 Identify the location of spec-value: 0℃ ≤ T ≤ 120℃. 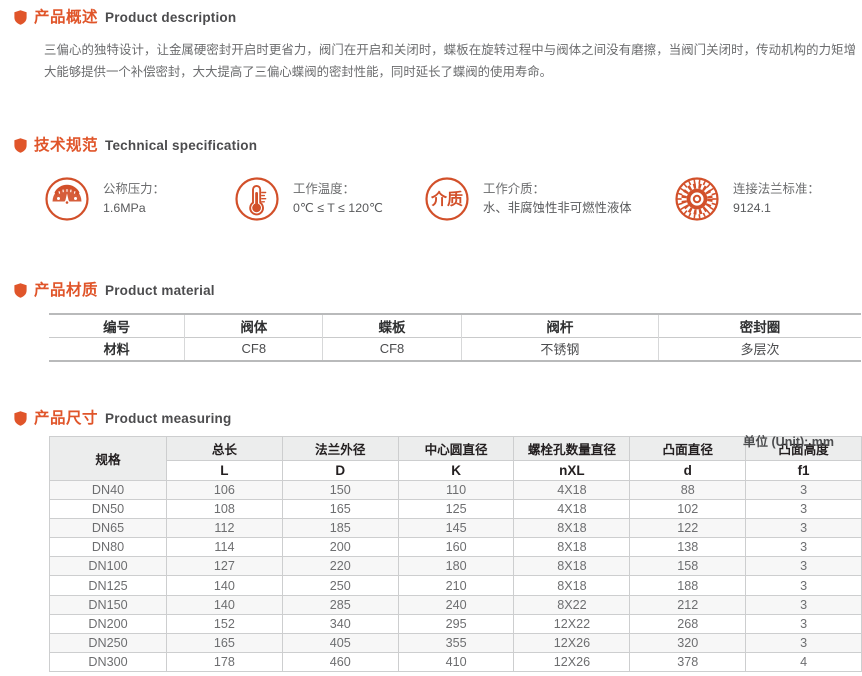
(338, 207).